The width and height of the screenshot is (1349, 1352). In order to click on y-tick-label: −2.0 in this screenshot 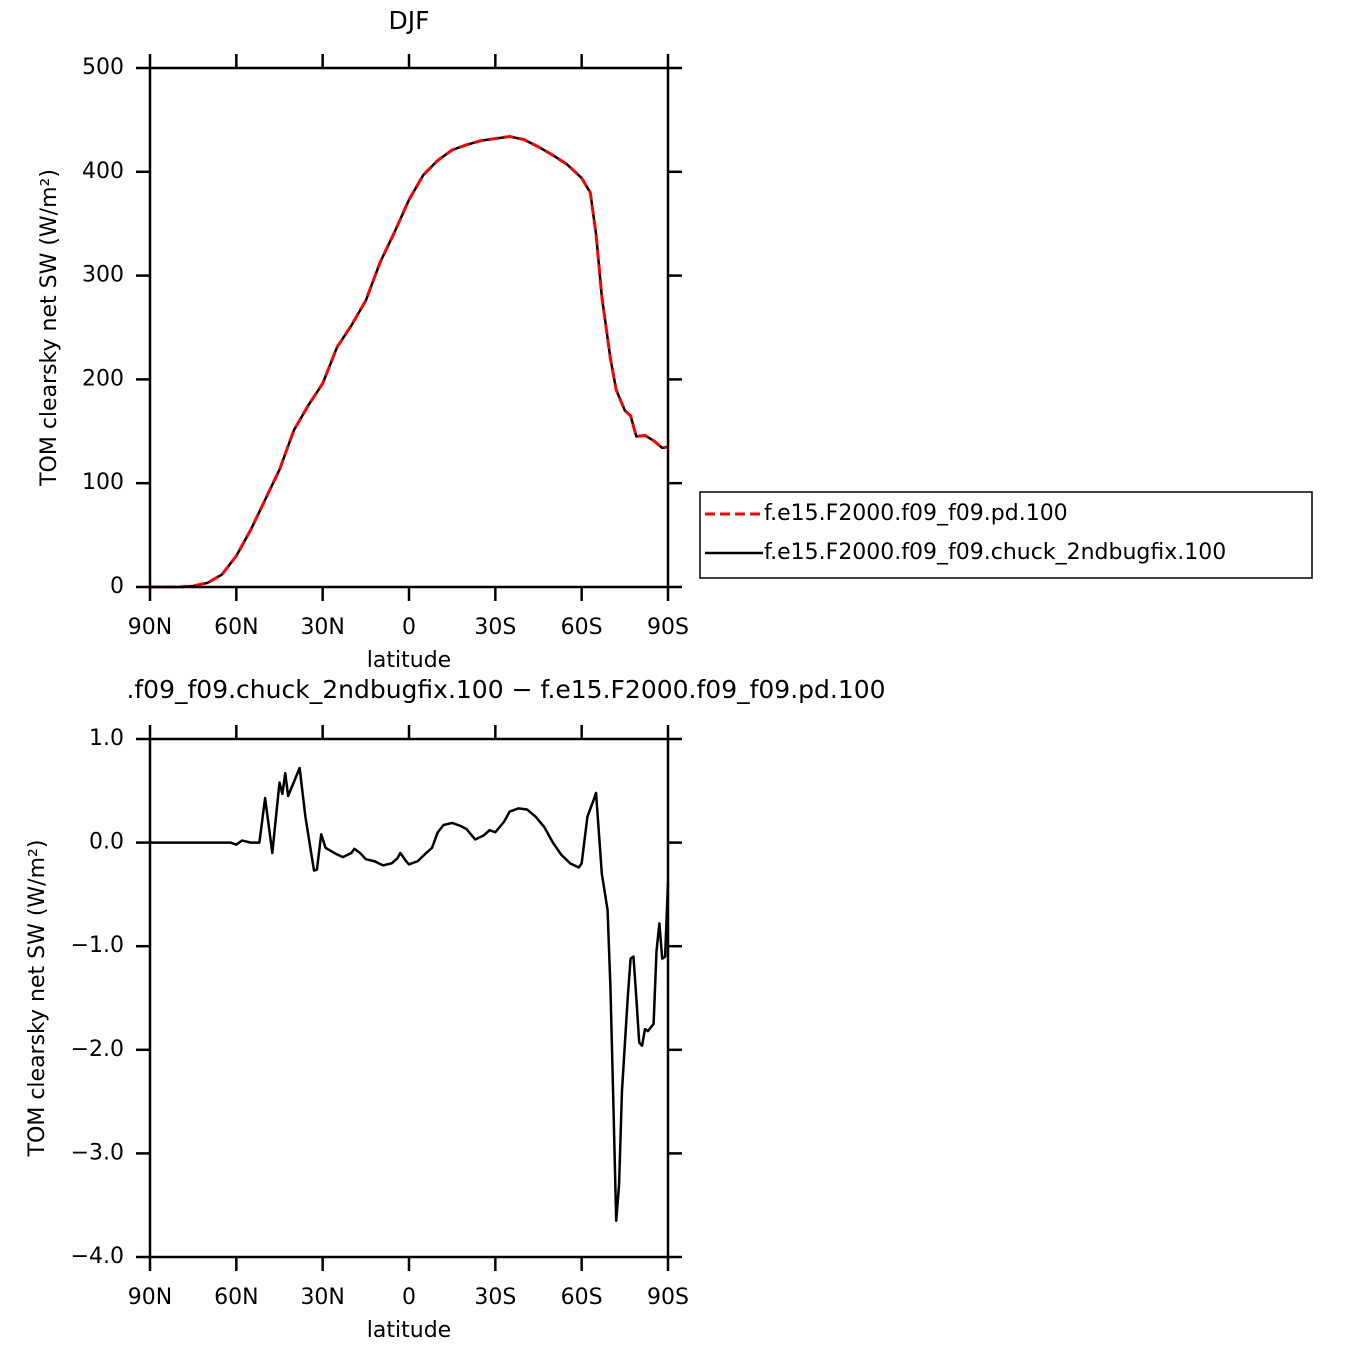, I will do `click(97, 1049)`.